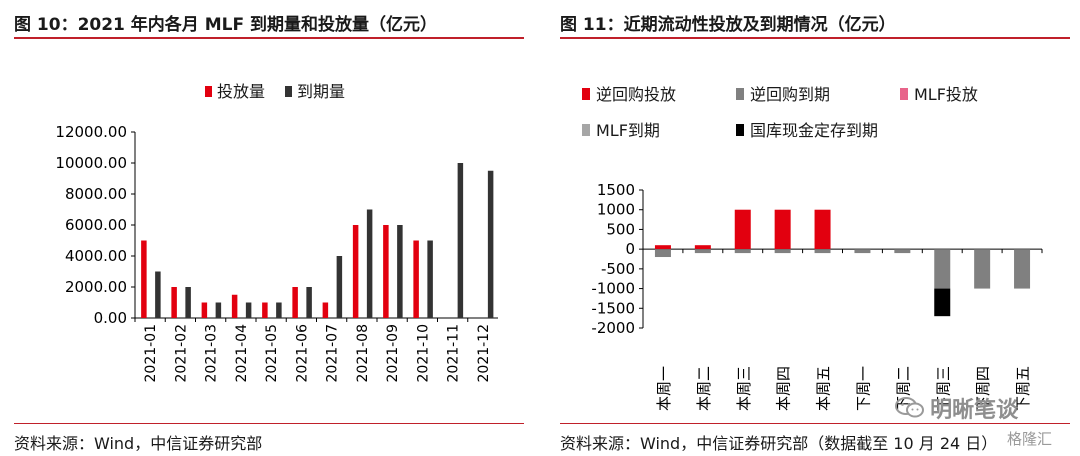  Describe the element at coordinates (702, 247) in the screenshot. I see `bar-逆回购投放-本周二` at that location.